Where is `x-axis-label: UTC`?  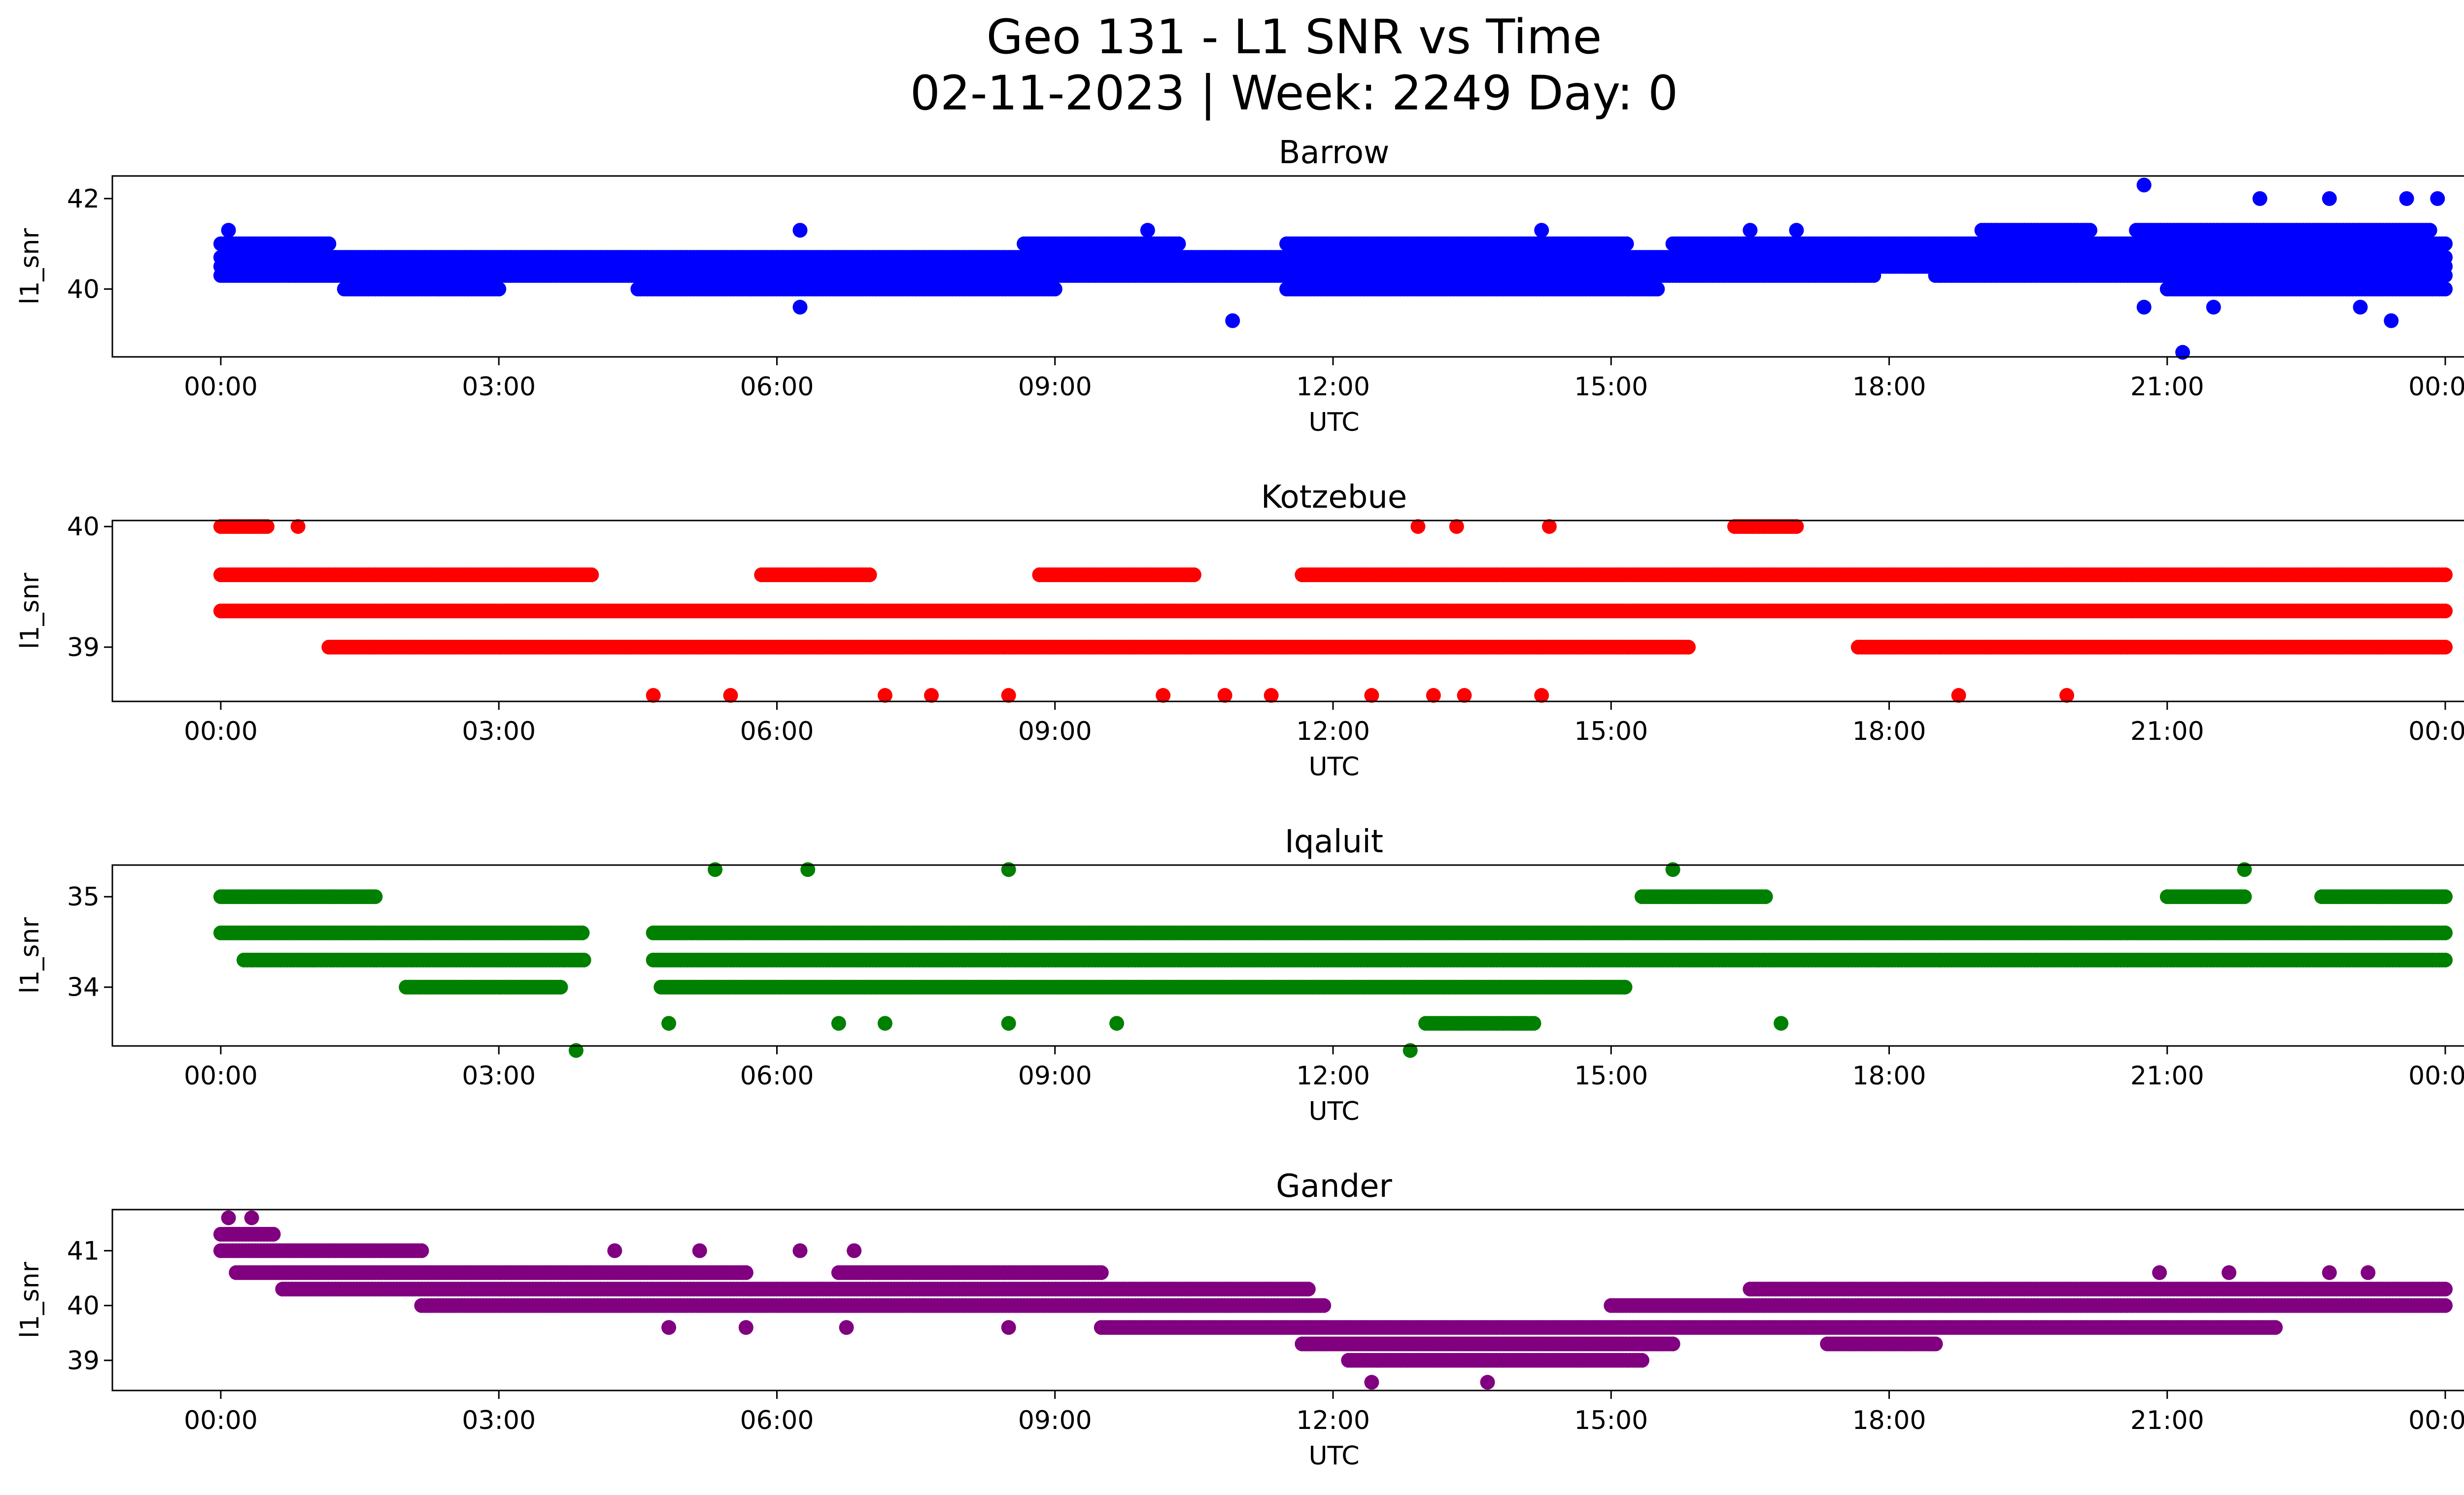 x-axis-label: UTC is located at coordinates (1333, 422).